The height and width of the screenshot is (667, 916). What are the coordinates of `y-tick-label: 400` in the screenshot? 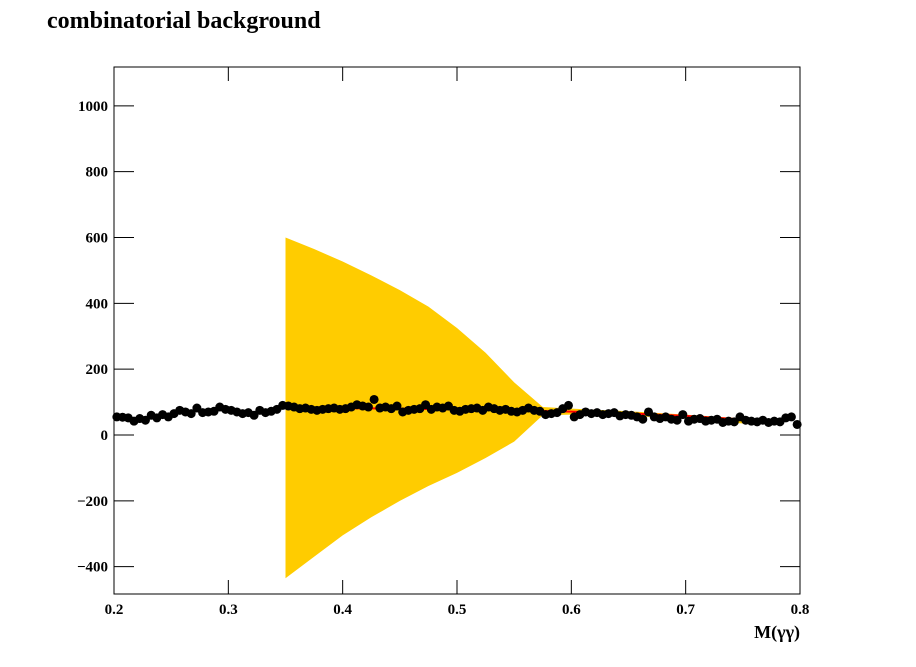 It's located at (97, 304).